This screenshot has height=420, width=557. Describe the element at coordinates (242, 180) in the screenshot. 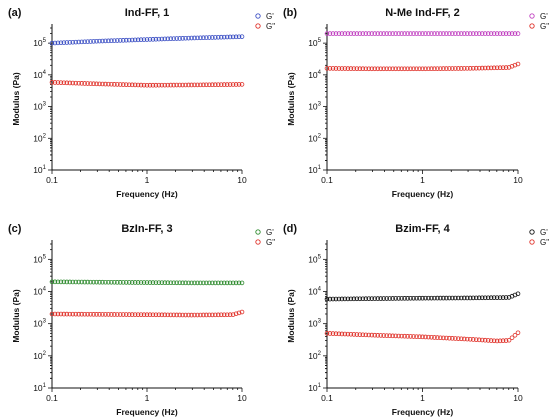

I see `x-tick-label: 10` at that location.